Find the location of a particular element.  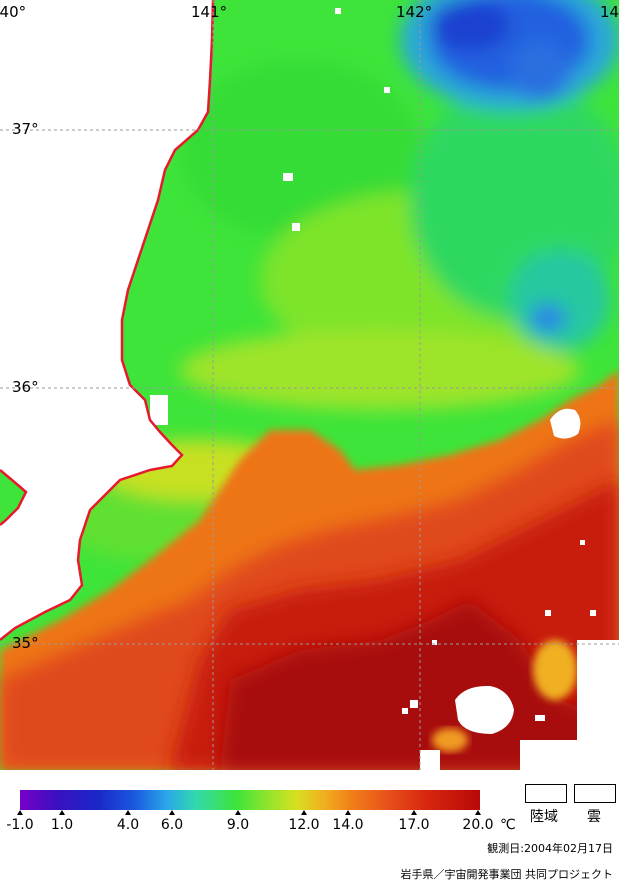

lon-label-141: 141° is located at coordinates (209, 12).